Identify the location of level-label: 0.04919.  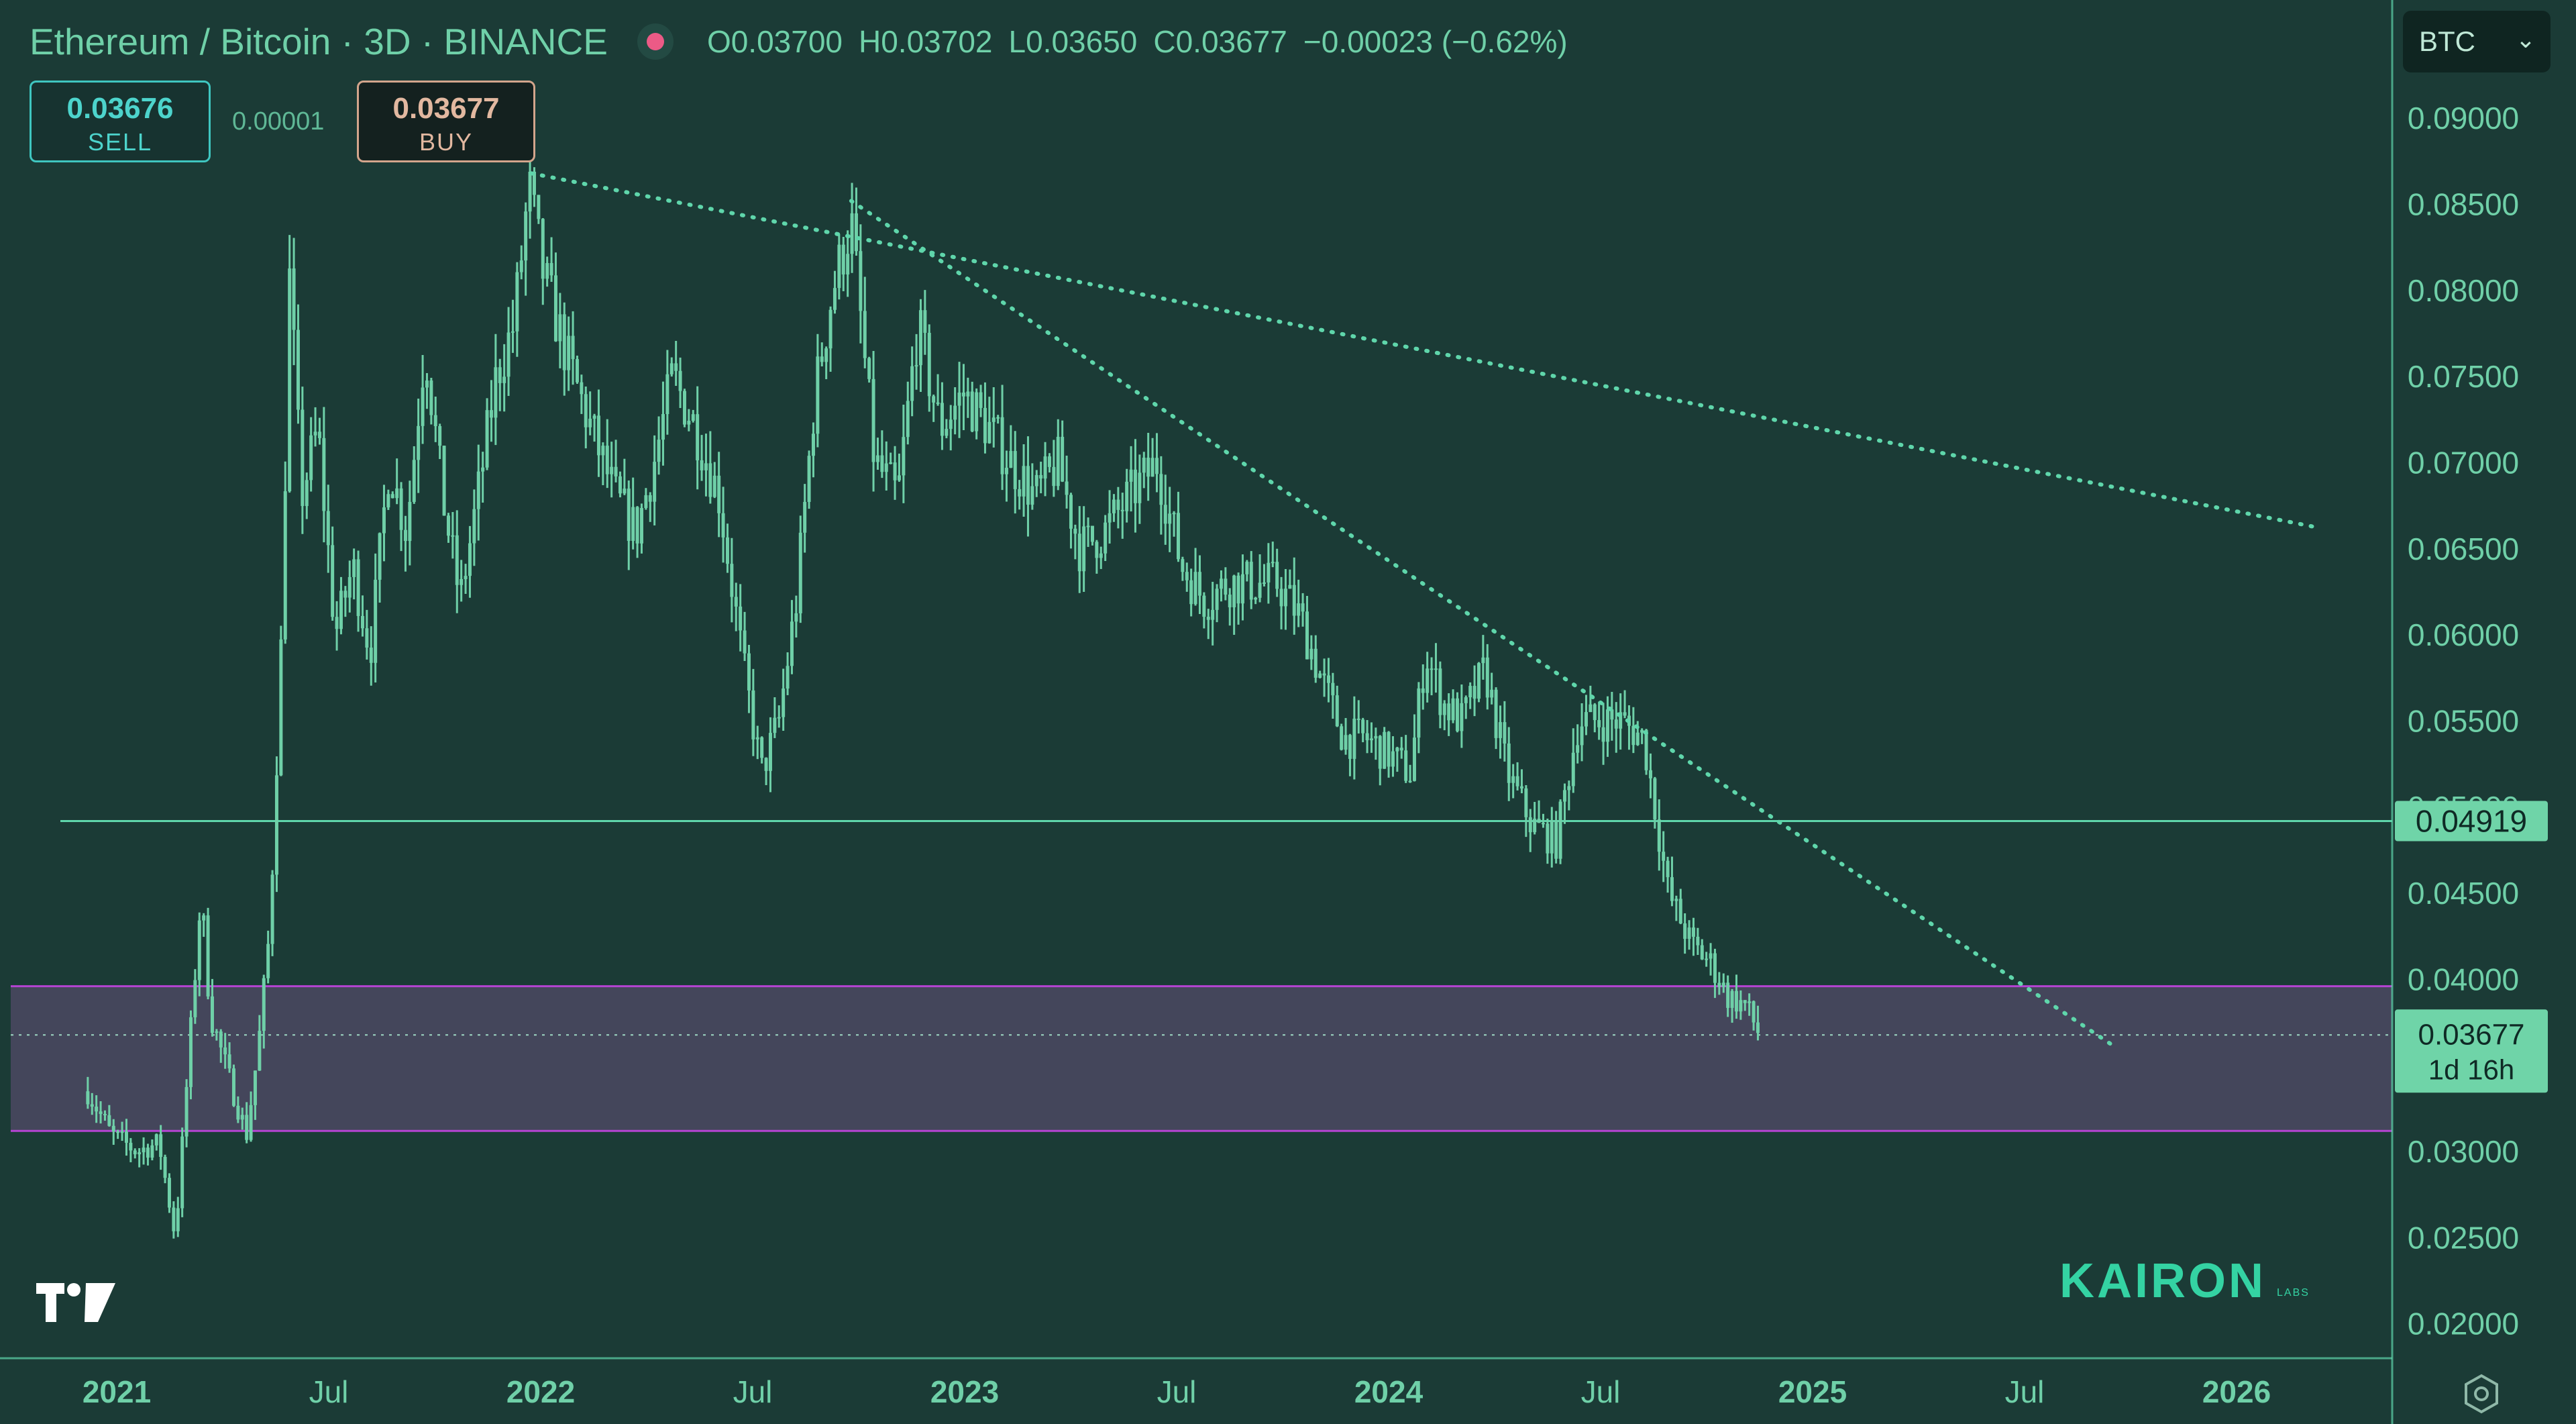
(2471, 821).